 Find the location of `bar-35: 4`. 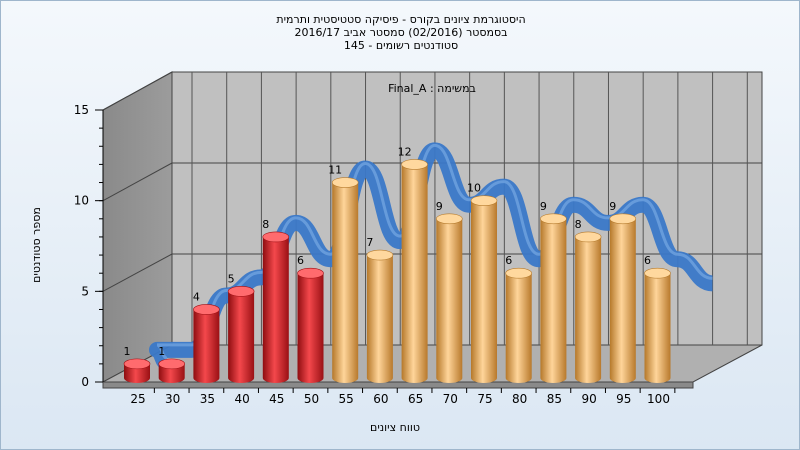

bar-35: 4 is located at coordinates (206, 336).